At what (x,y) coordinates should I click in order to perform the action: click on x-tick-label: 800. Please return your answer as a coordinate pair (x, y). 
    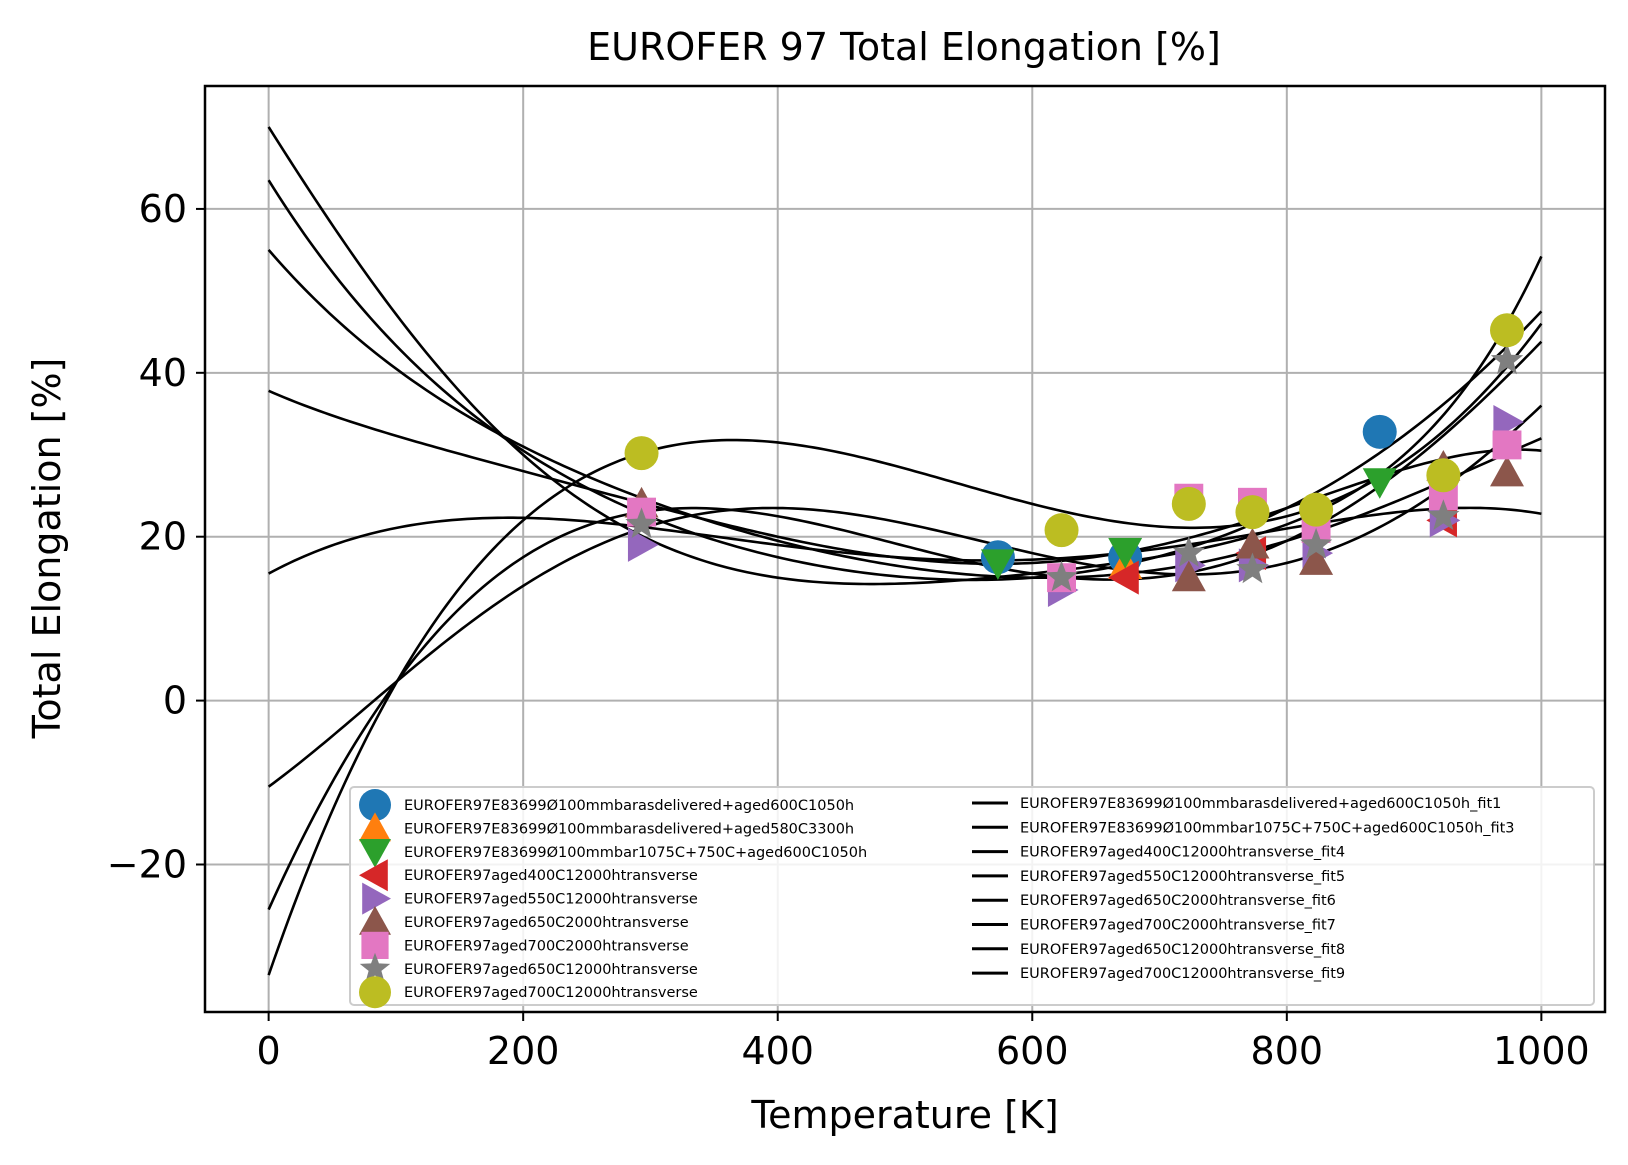
    Looking at the image, I should click on (1287, 1051).